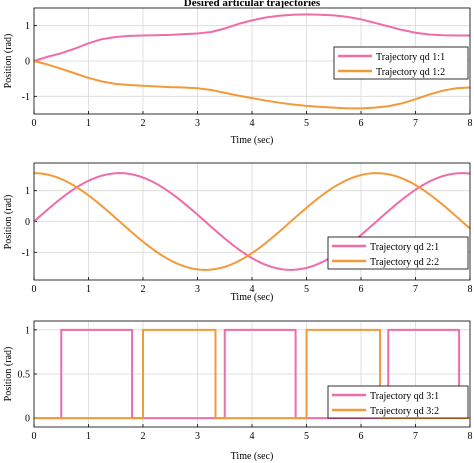 The image size is (474, 463). I want to click on subplot-3-xtick-label: 8, so click(470, 436).